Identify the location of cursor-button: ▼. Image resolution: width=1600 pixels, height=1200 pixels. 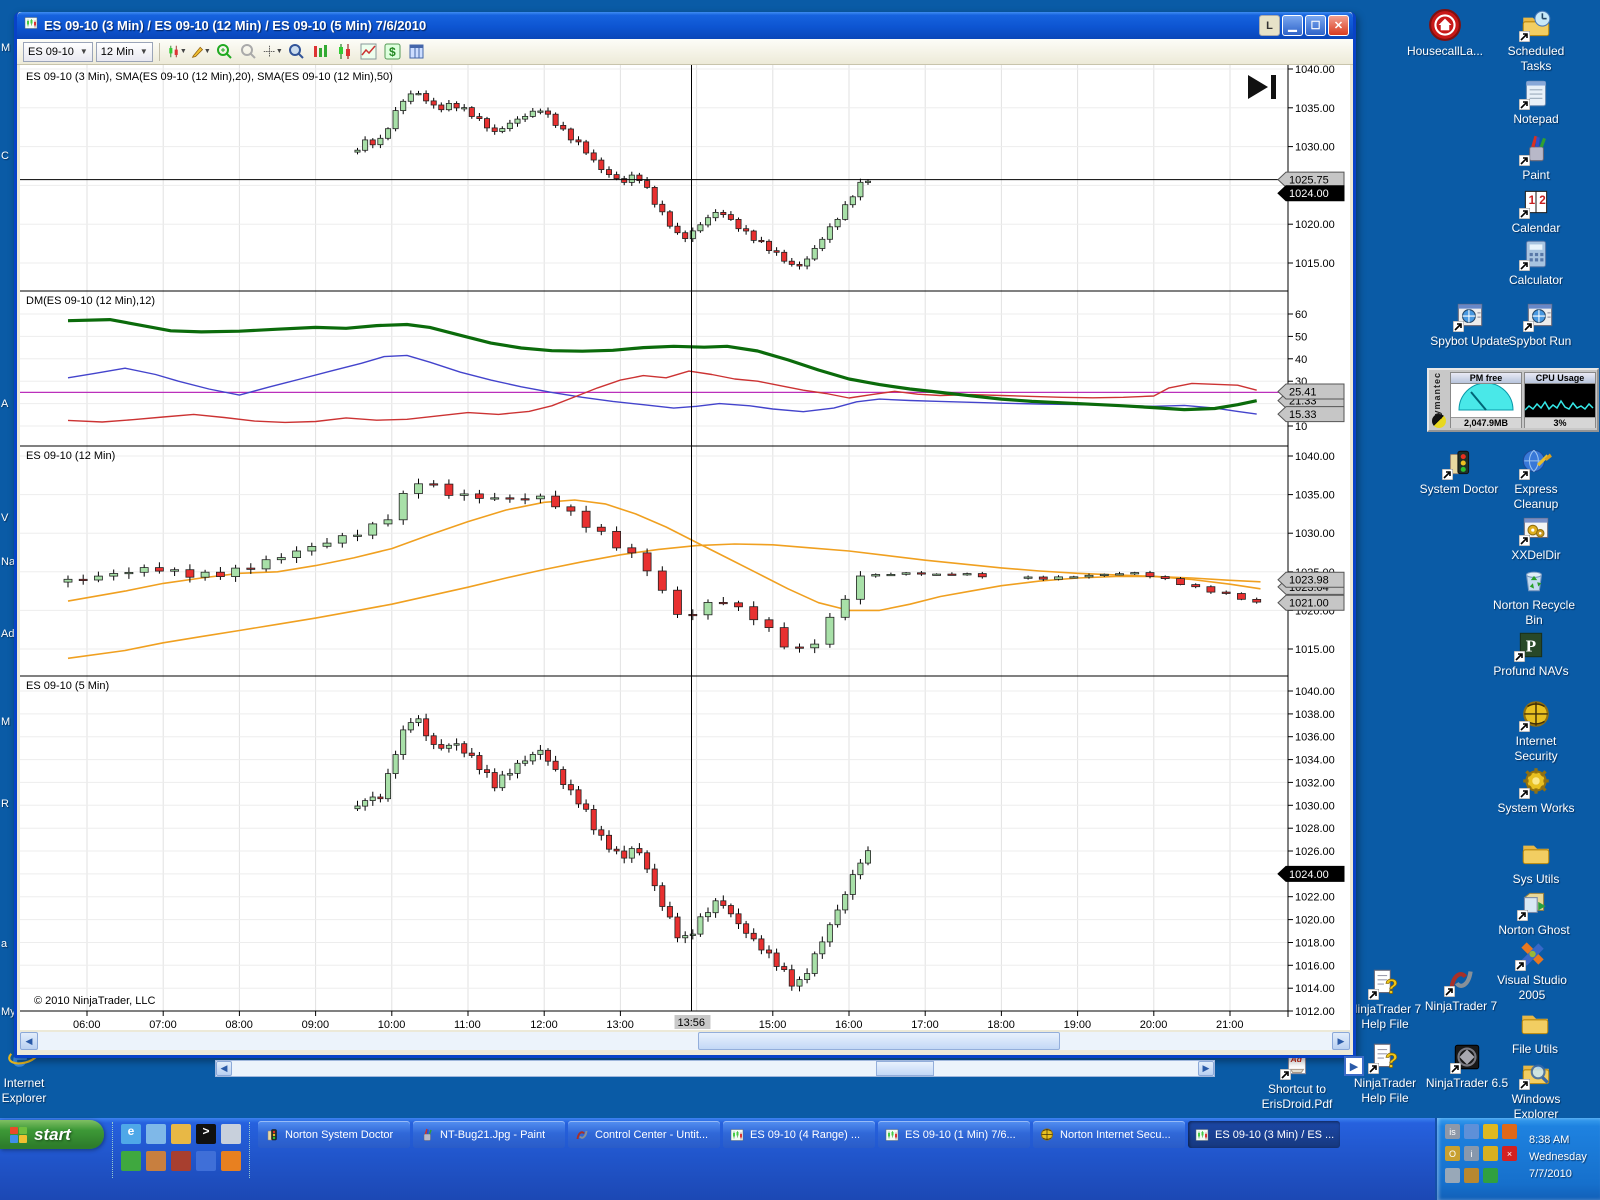
(273, 52).